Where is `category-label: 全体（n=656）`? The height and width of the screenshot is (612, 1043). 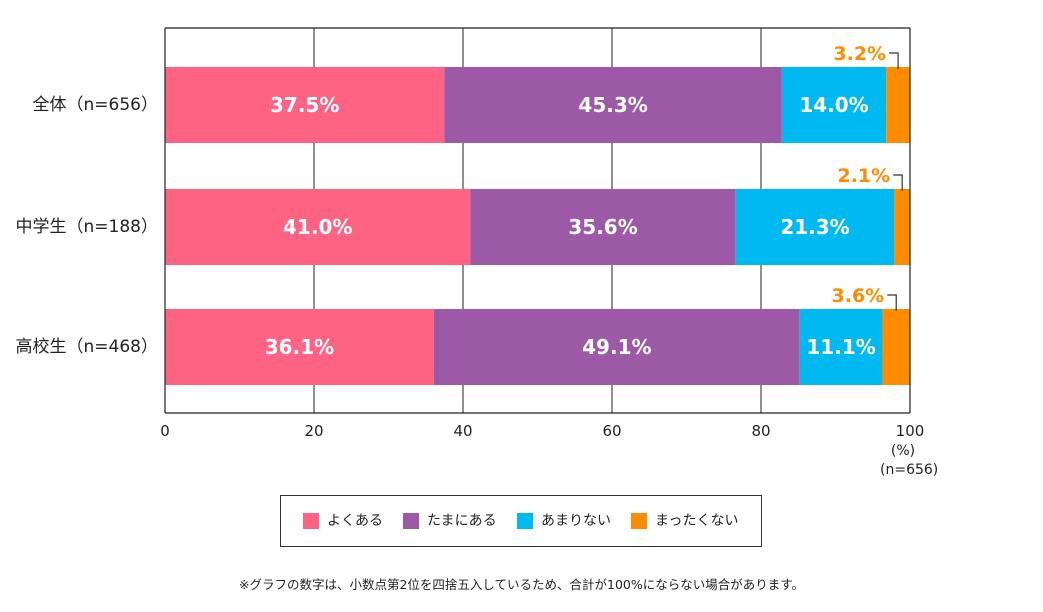
category-label: 全体（n=656） is located at coordinates (95, 105).